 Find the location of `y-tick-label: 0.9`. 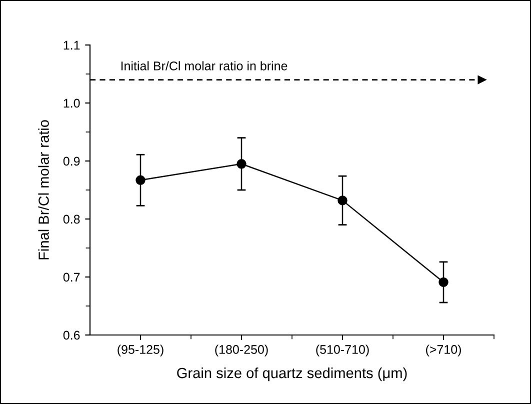

y-tick-label: 0.9 is located at coordinates (71, 161).